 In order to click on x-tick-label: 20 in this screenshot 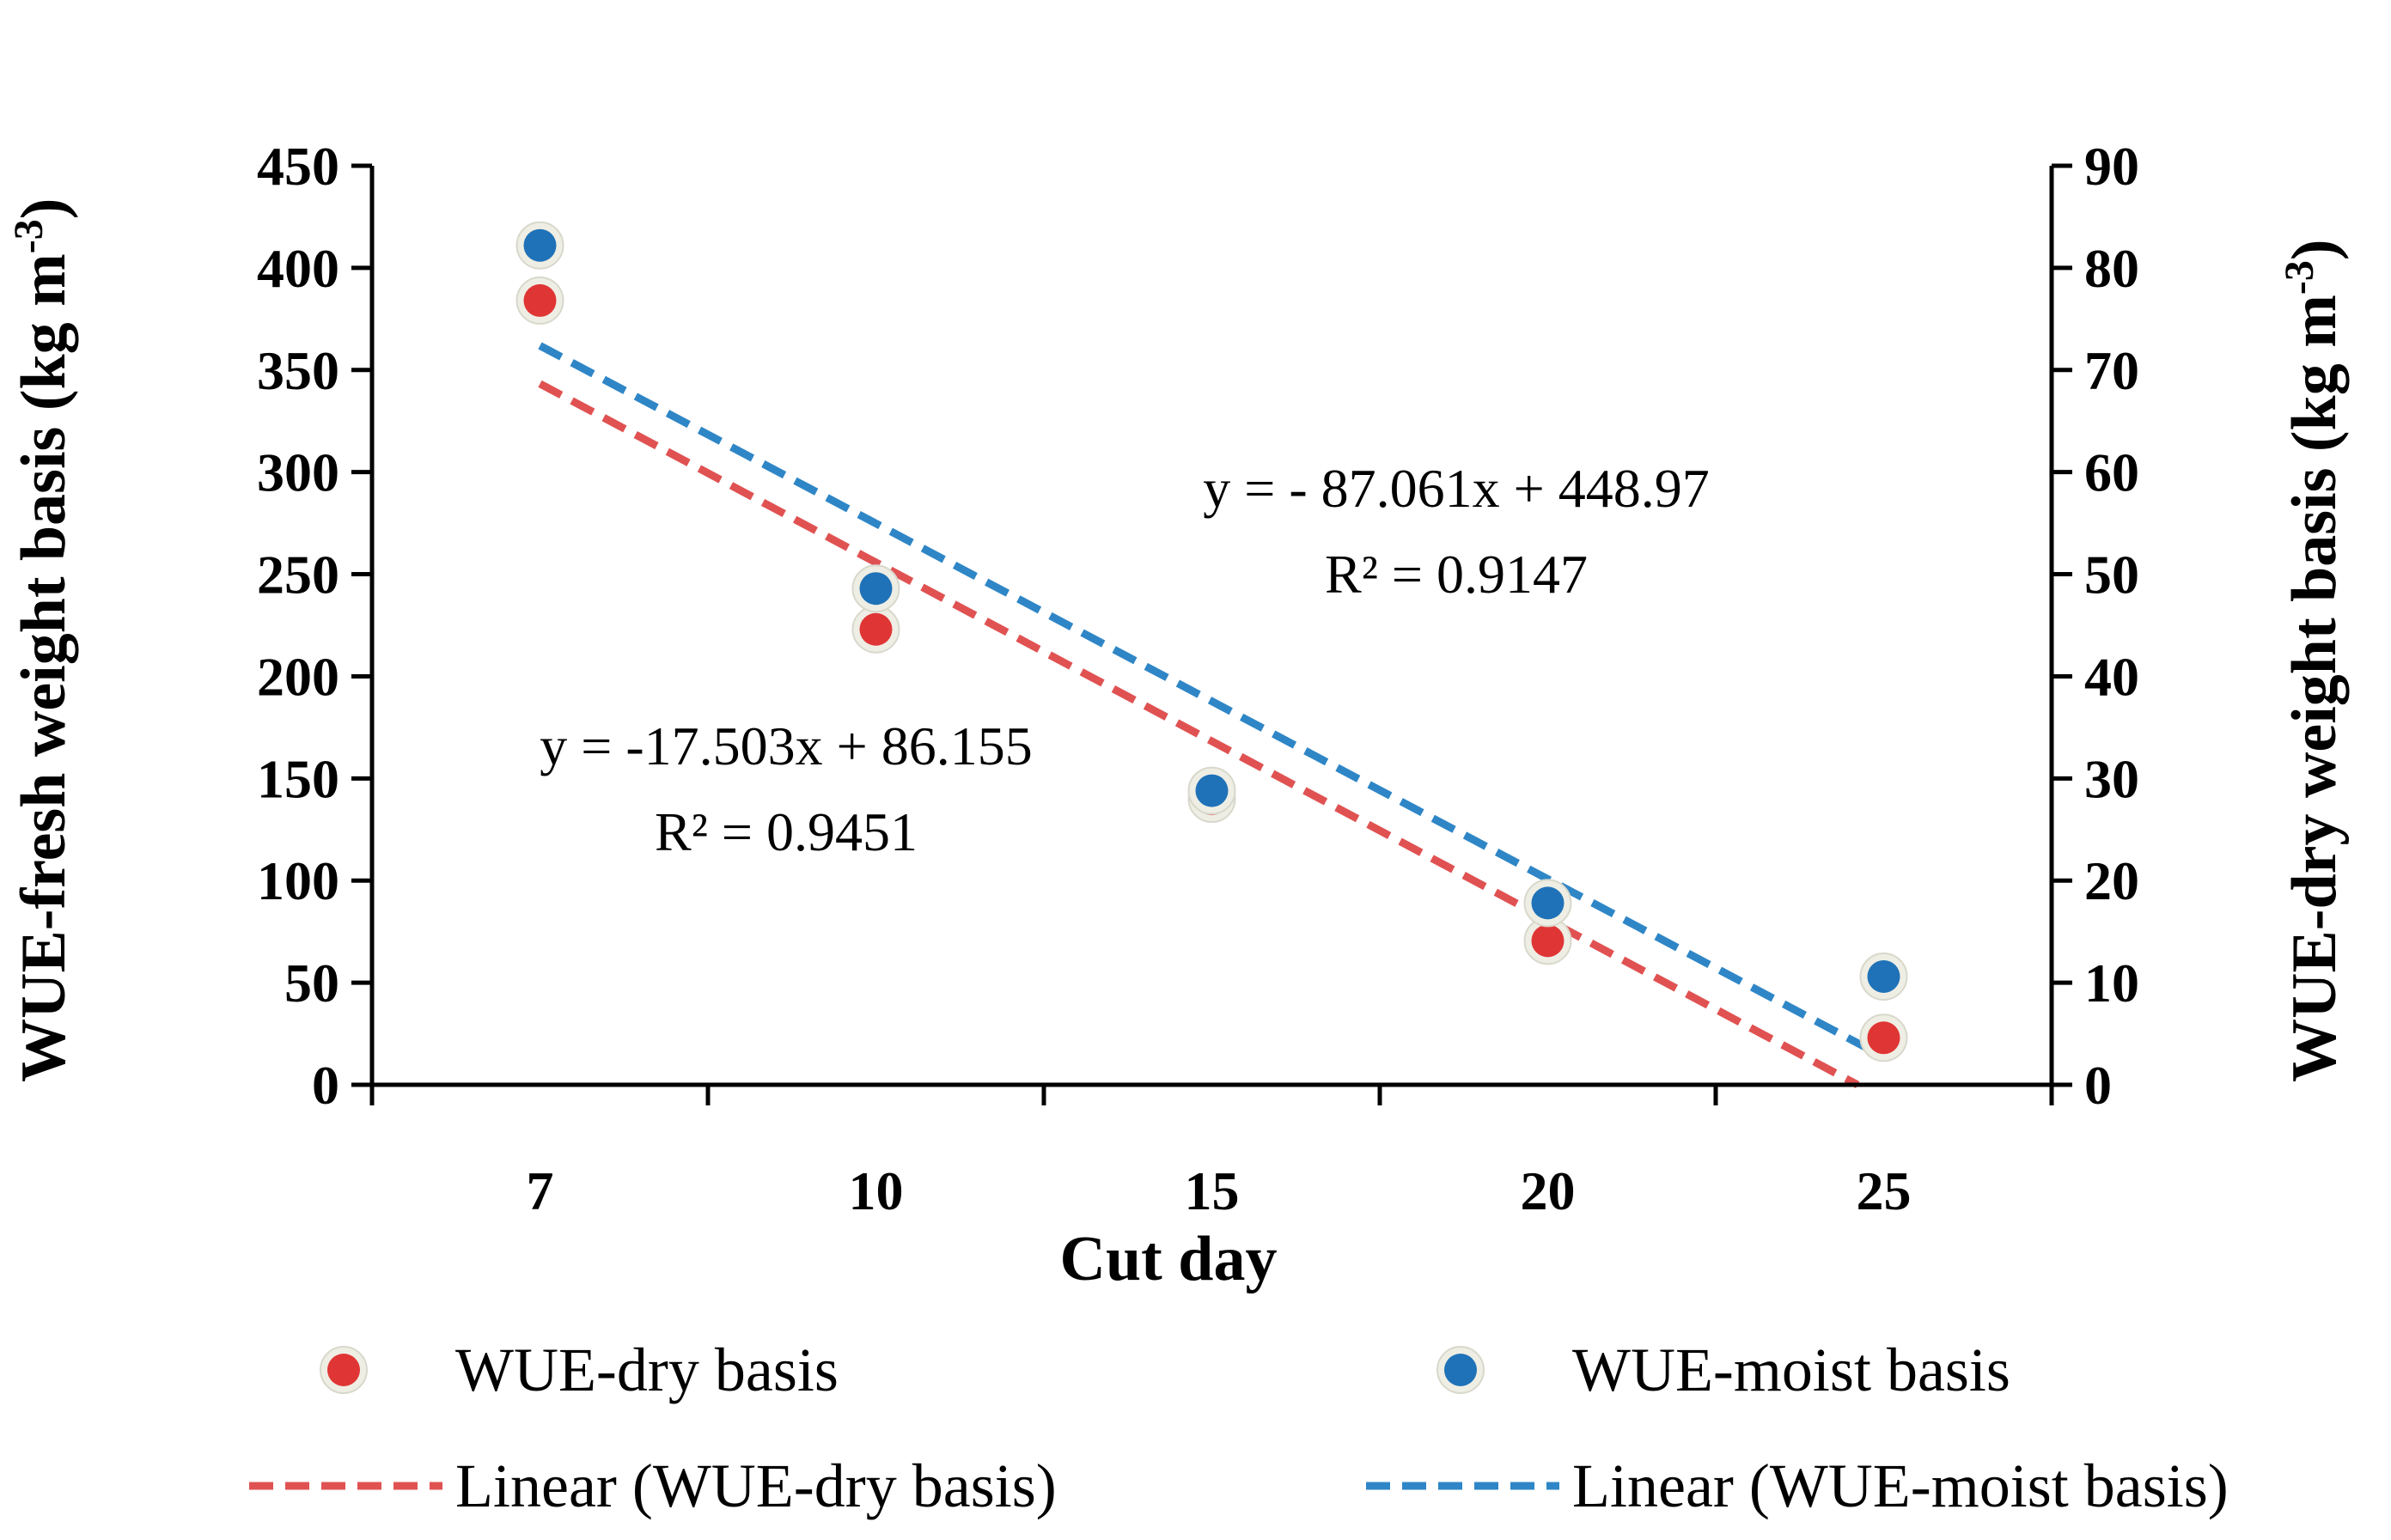, I will do `click(1549, 1191)`.